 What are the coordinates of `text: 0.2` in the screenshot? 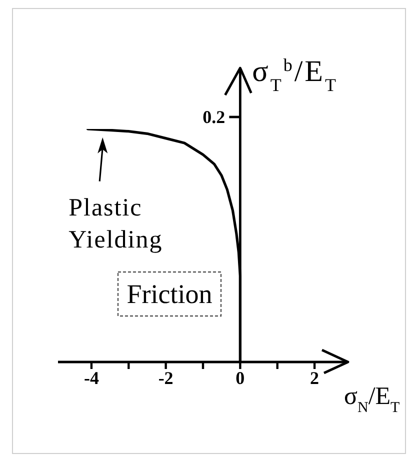 It's located at (214, 117).